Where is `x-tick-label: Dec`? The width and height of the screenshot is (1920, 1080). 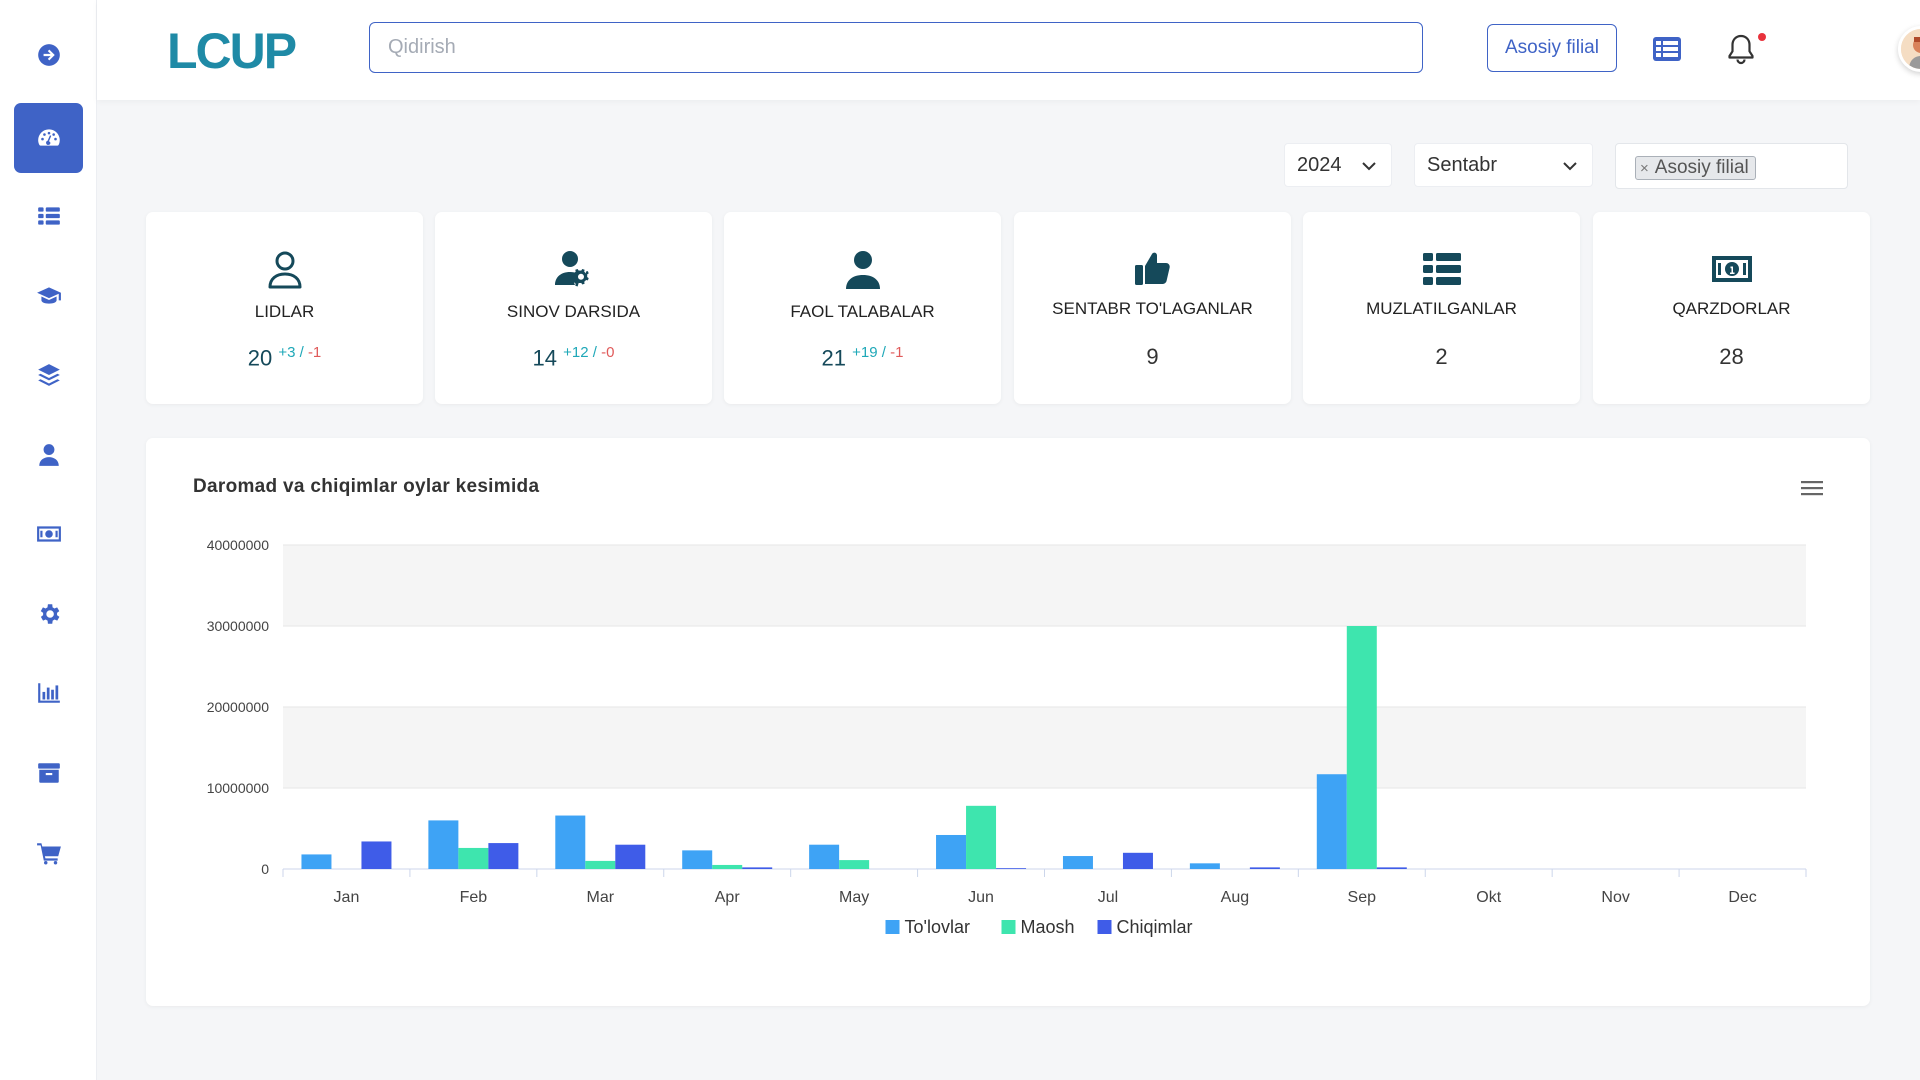 x-tick-label: Dec is located at coordinates (1742, 897).